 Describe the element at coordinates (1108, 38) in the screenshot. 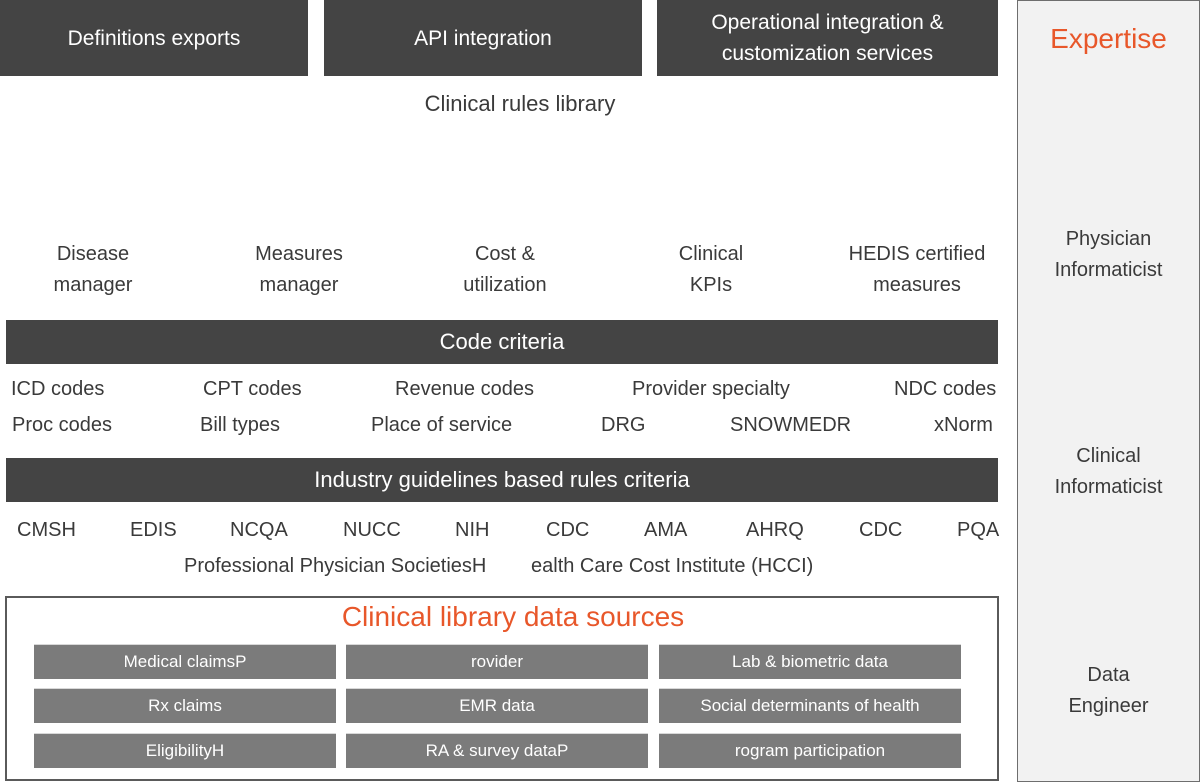

I see `expertise-title: Expertise` at that location.